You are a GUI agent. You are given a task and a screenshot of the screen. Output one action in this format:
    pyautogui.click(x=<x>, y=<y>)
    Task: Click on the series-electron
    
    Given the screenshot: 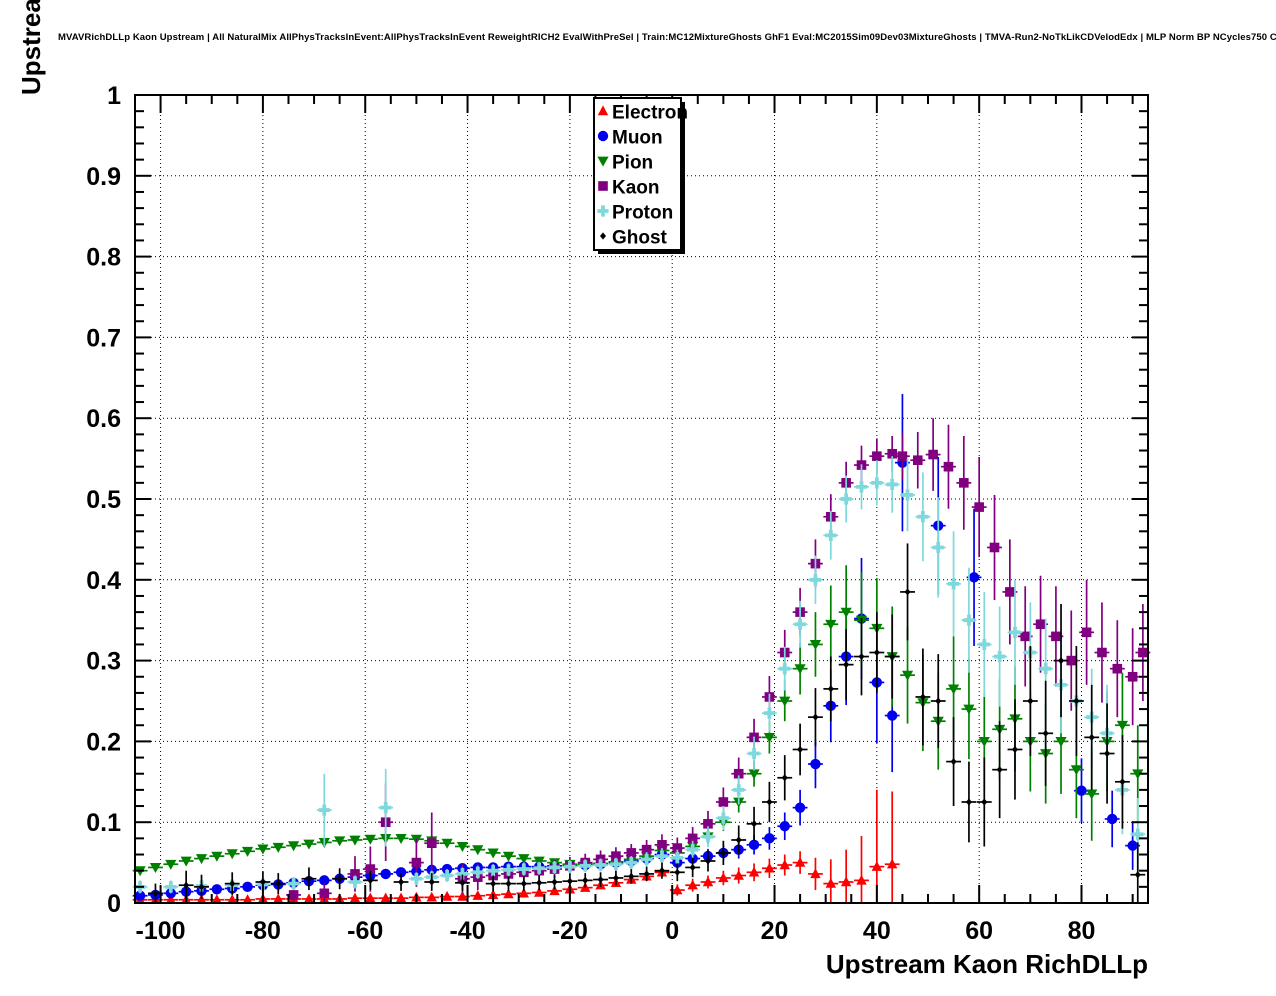 What is the action you would take?
    pyautogui.click(x=516, y=846)
    